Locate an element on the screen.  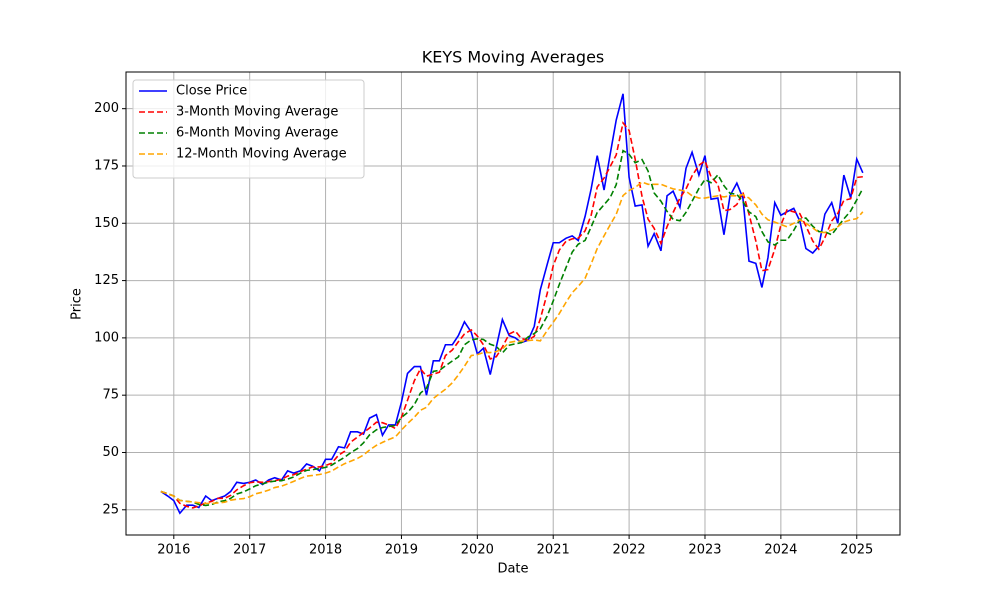
y-tick-label: 200 is located at coordinates (106, 108).